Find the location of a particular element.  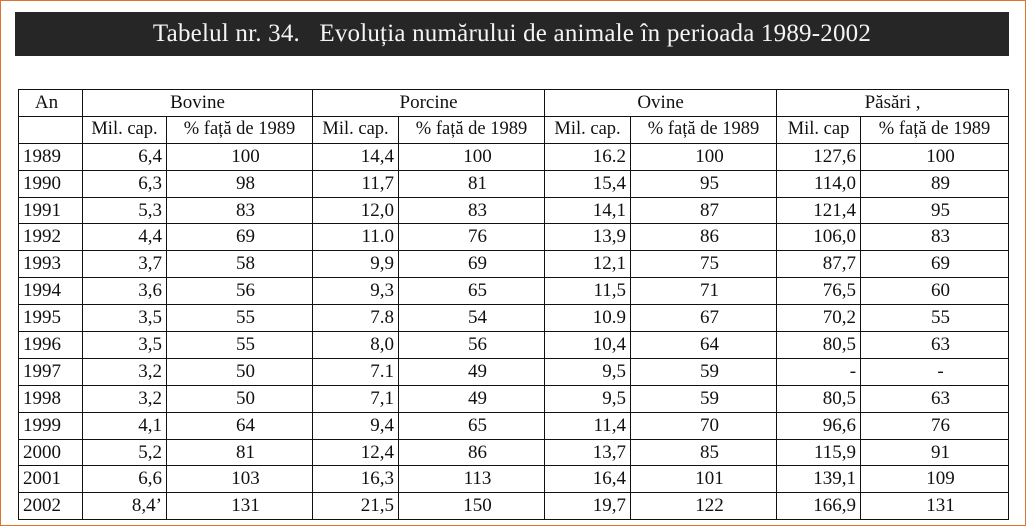

table-row: 1989 6,4 100 14,4 100 16.2 100 127,6 100 is located at coordinates (514, 156).